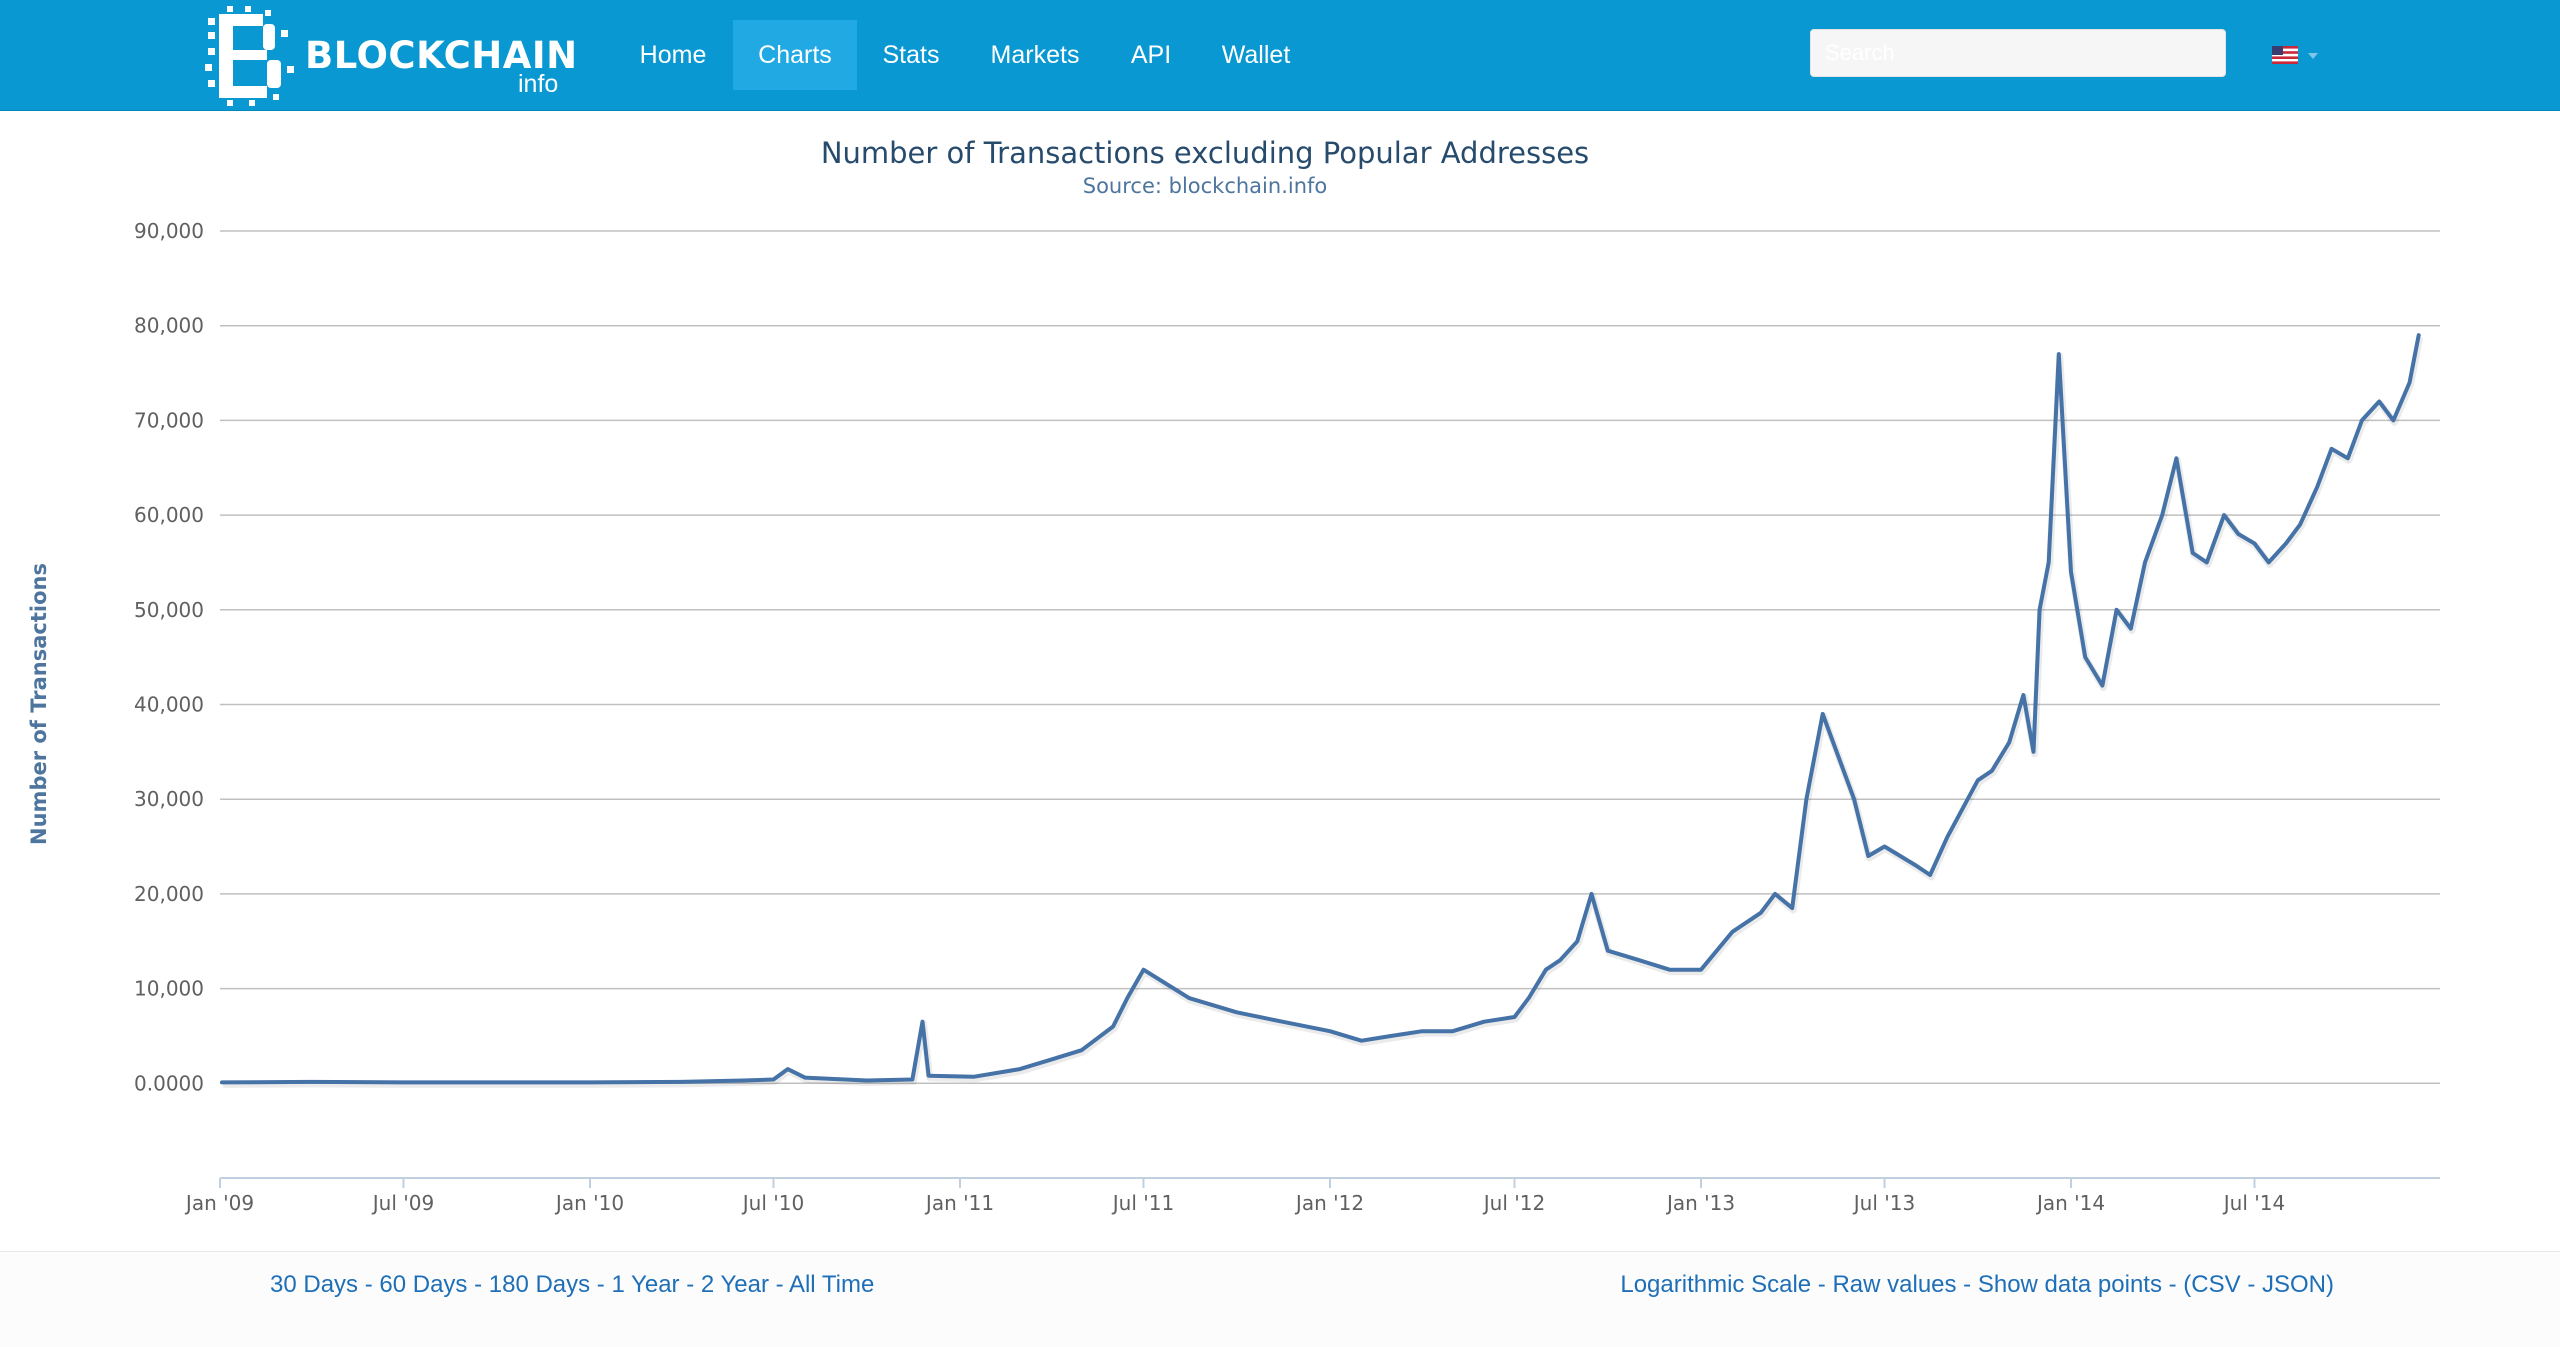  What do you see at coordinates (169, 705) in the screenshot?
I see `y-tick-label: 40,000` at bounding box center [169, 705].